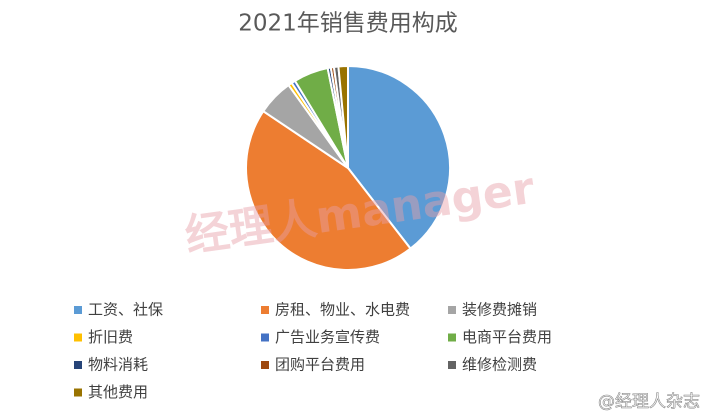 This screenshot has width=709, height=420. I want to click on source: @经理人杂志, so click(649, 402).